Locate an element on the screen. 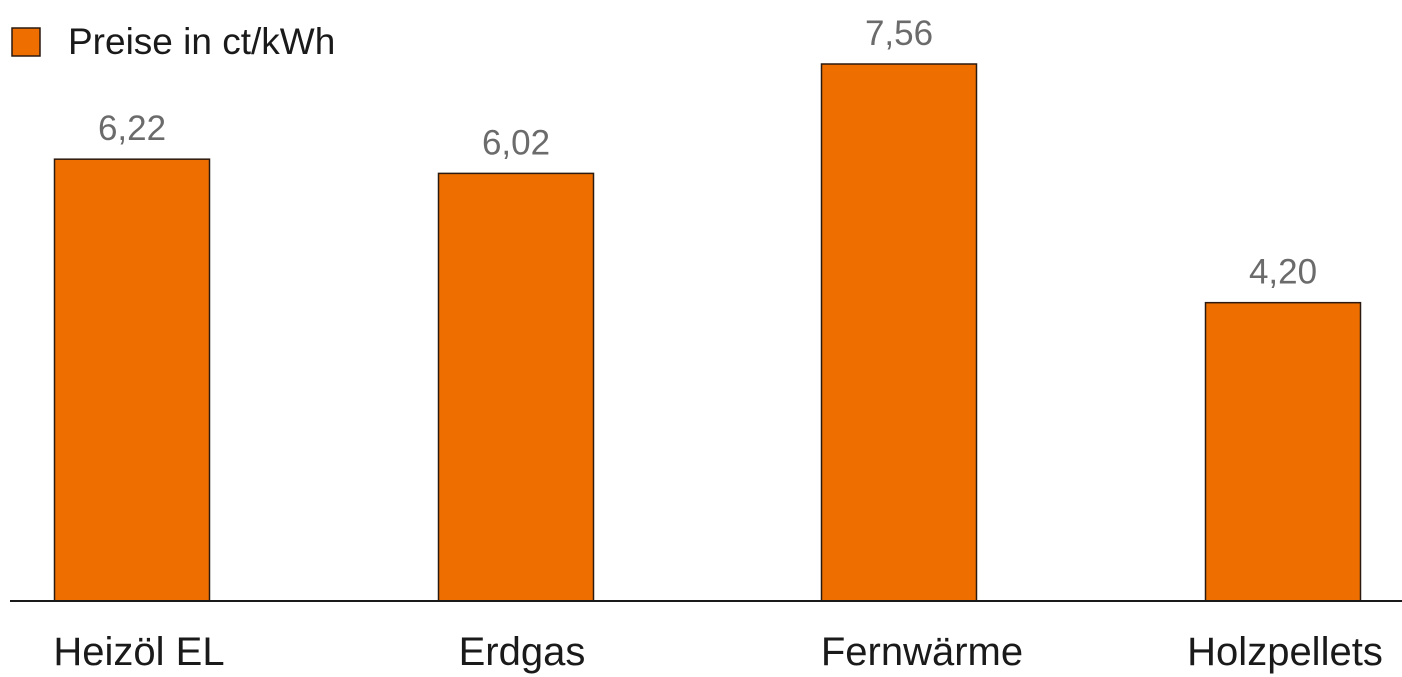 This screenshot has width=1402, height=677. legend: Preise in ct/kWh is located at coordinates (173, 41).